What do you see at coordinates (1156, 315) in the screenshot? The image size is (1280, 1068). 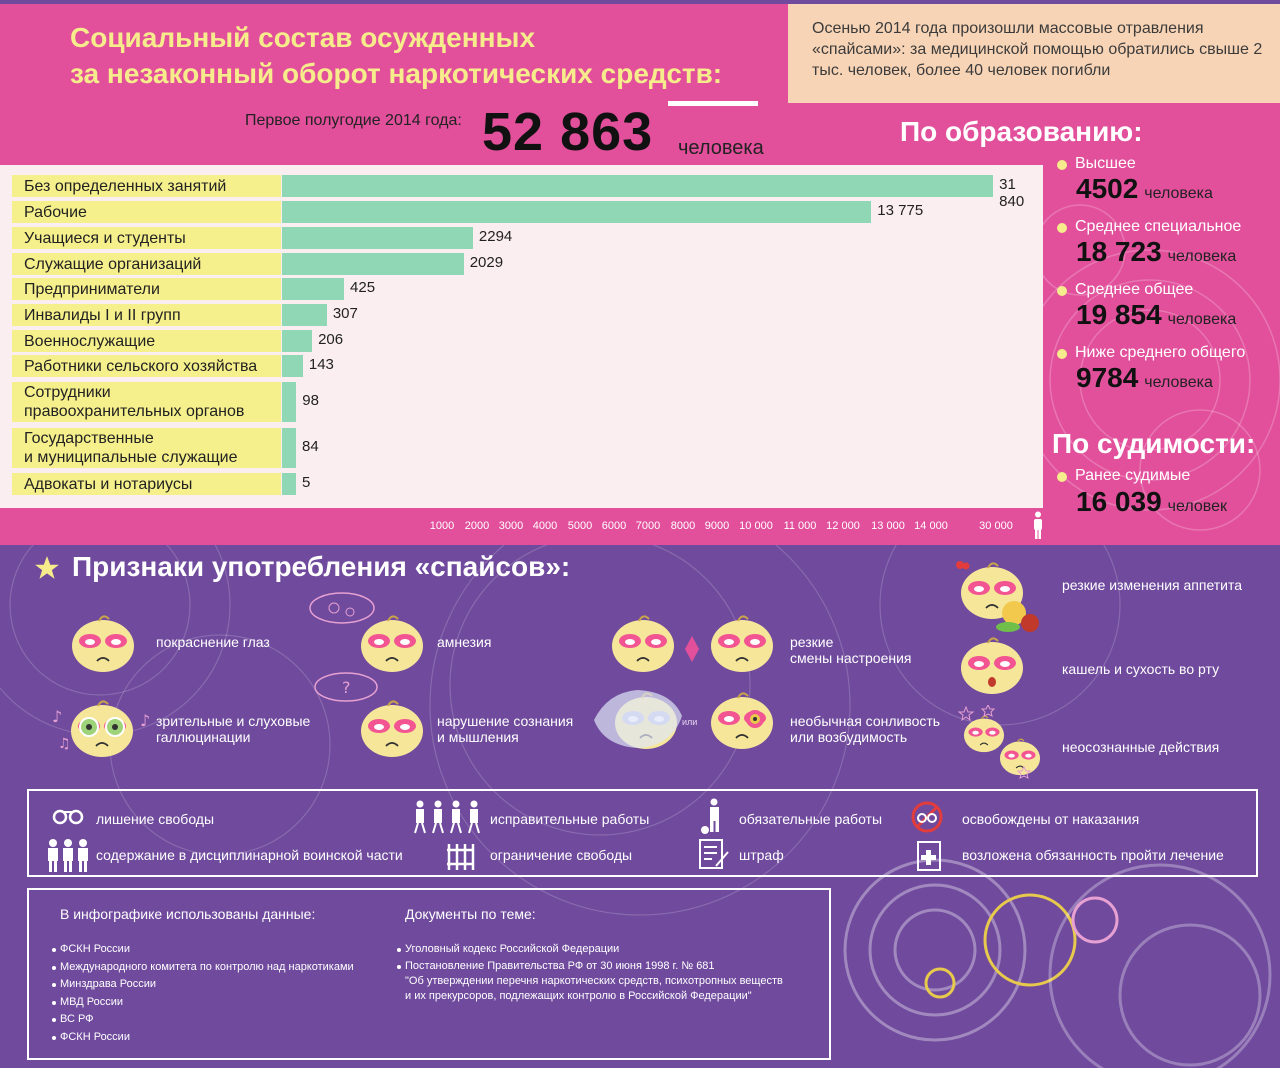 I see `education-value: 19 854 человека` at bounding box center [1156, 315].